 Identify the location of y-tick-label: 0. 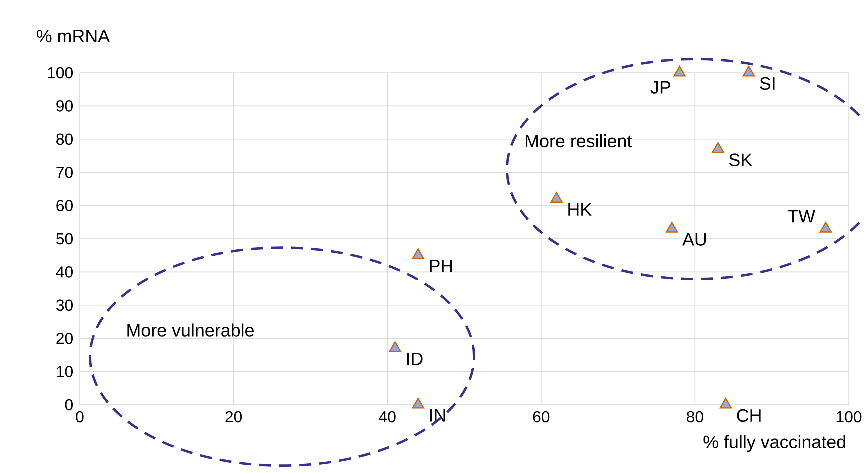
(69, 405).